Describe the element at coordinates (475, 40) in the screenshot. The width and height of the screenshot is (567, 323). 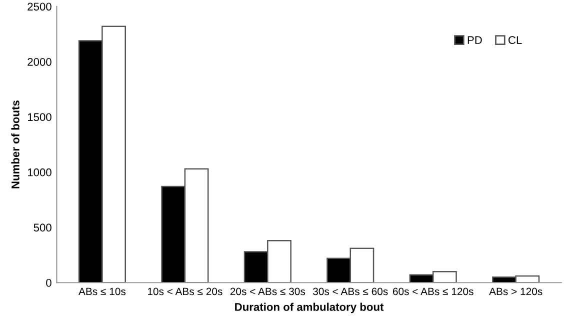
I see `legend-label: PD` at that location.